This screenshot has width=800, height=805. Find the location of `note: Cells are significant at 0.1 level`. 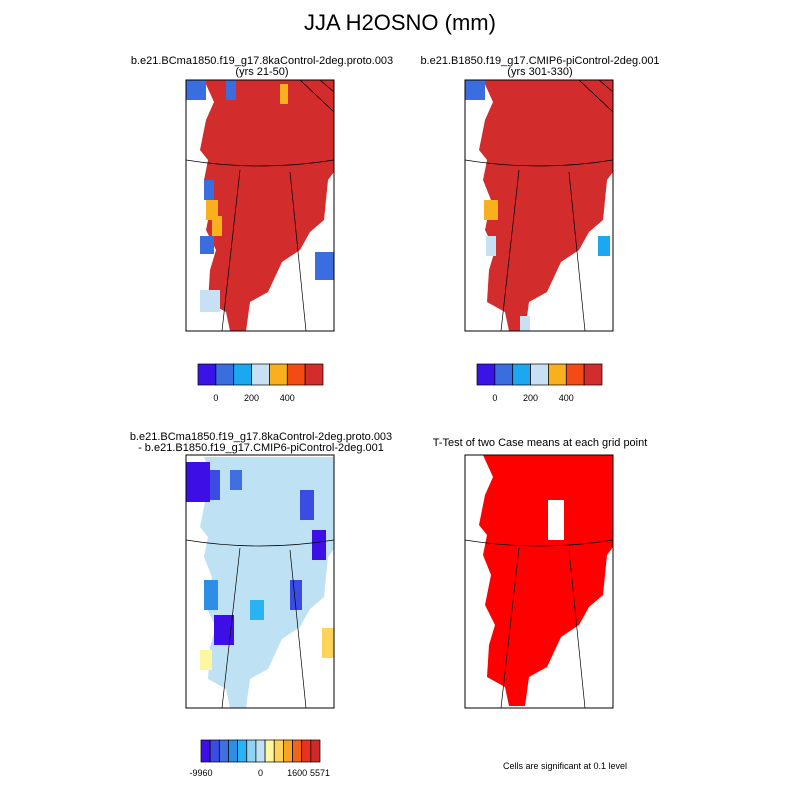

note: Cells are significant at 0.1 level is located at coordinates (565, 766).